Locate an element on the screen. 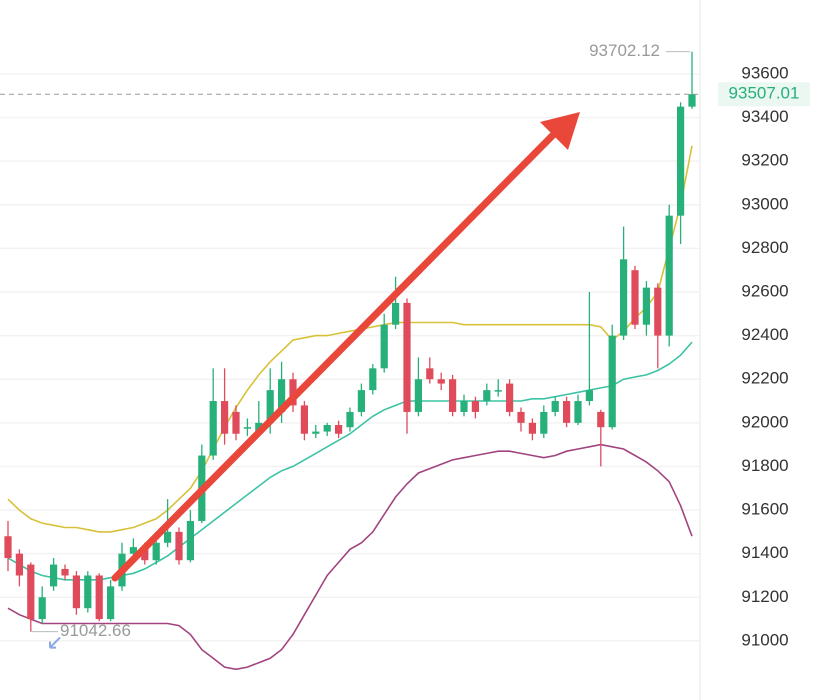  y-tick-label: 91800 is located at coordinates (764, 465).